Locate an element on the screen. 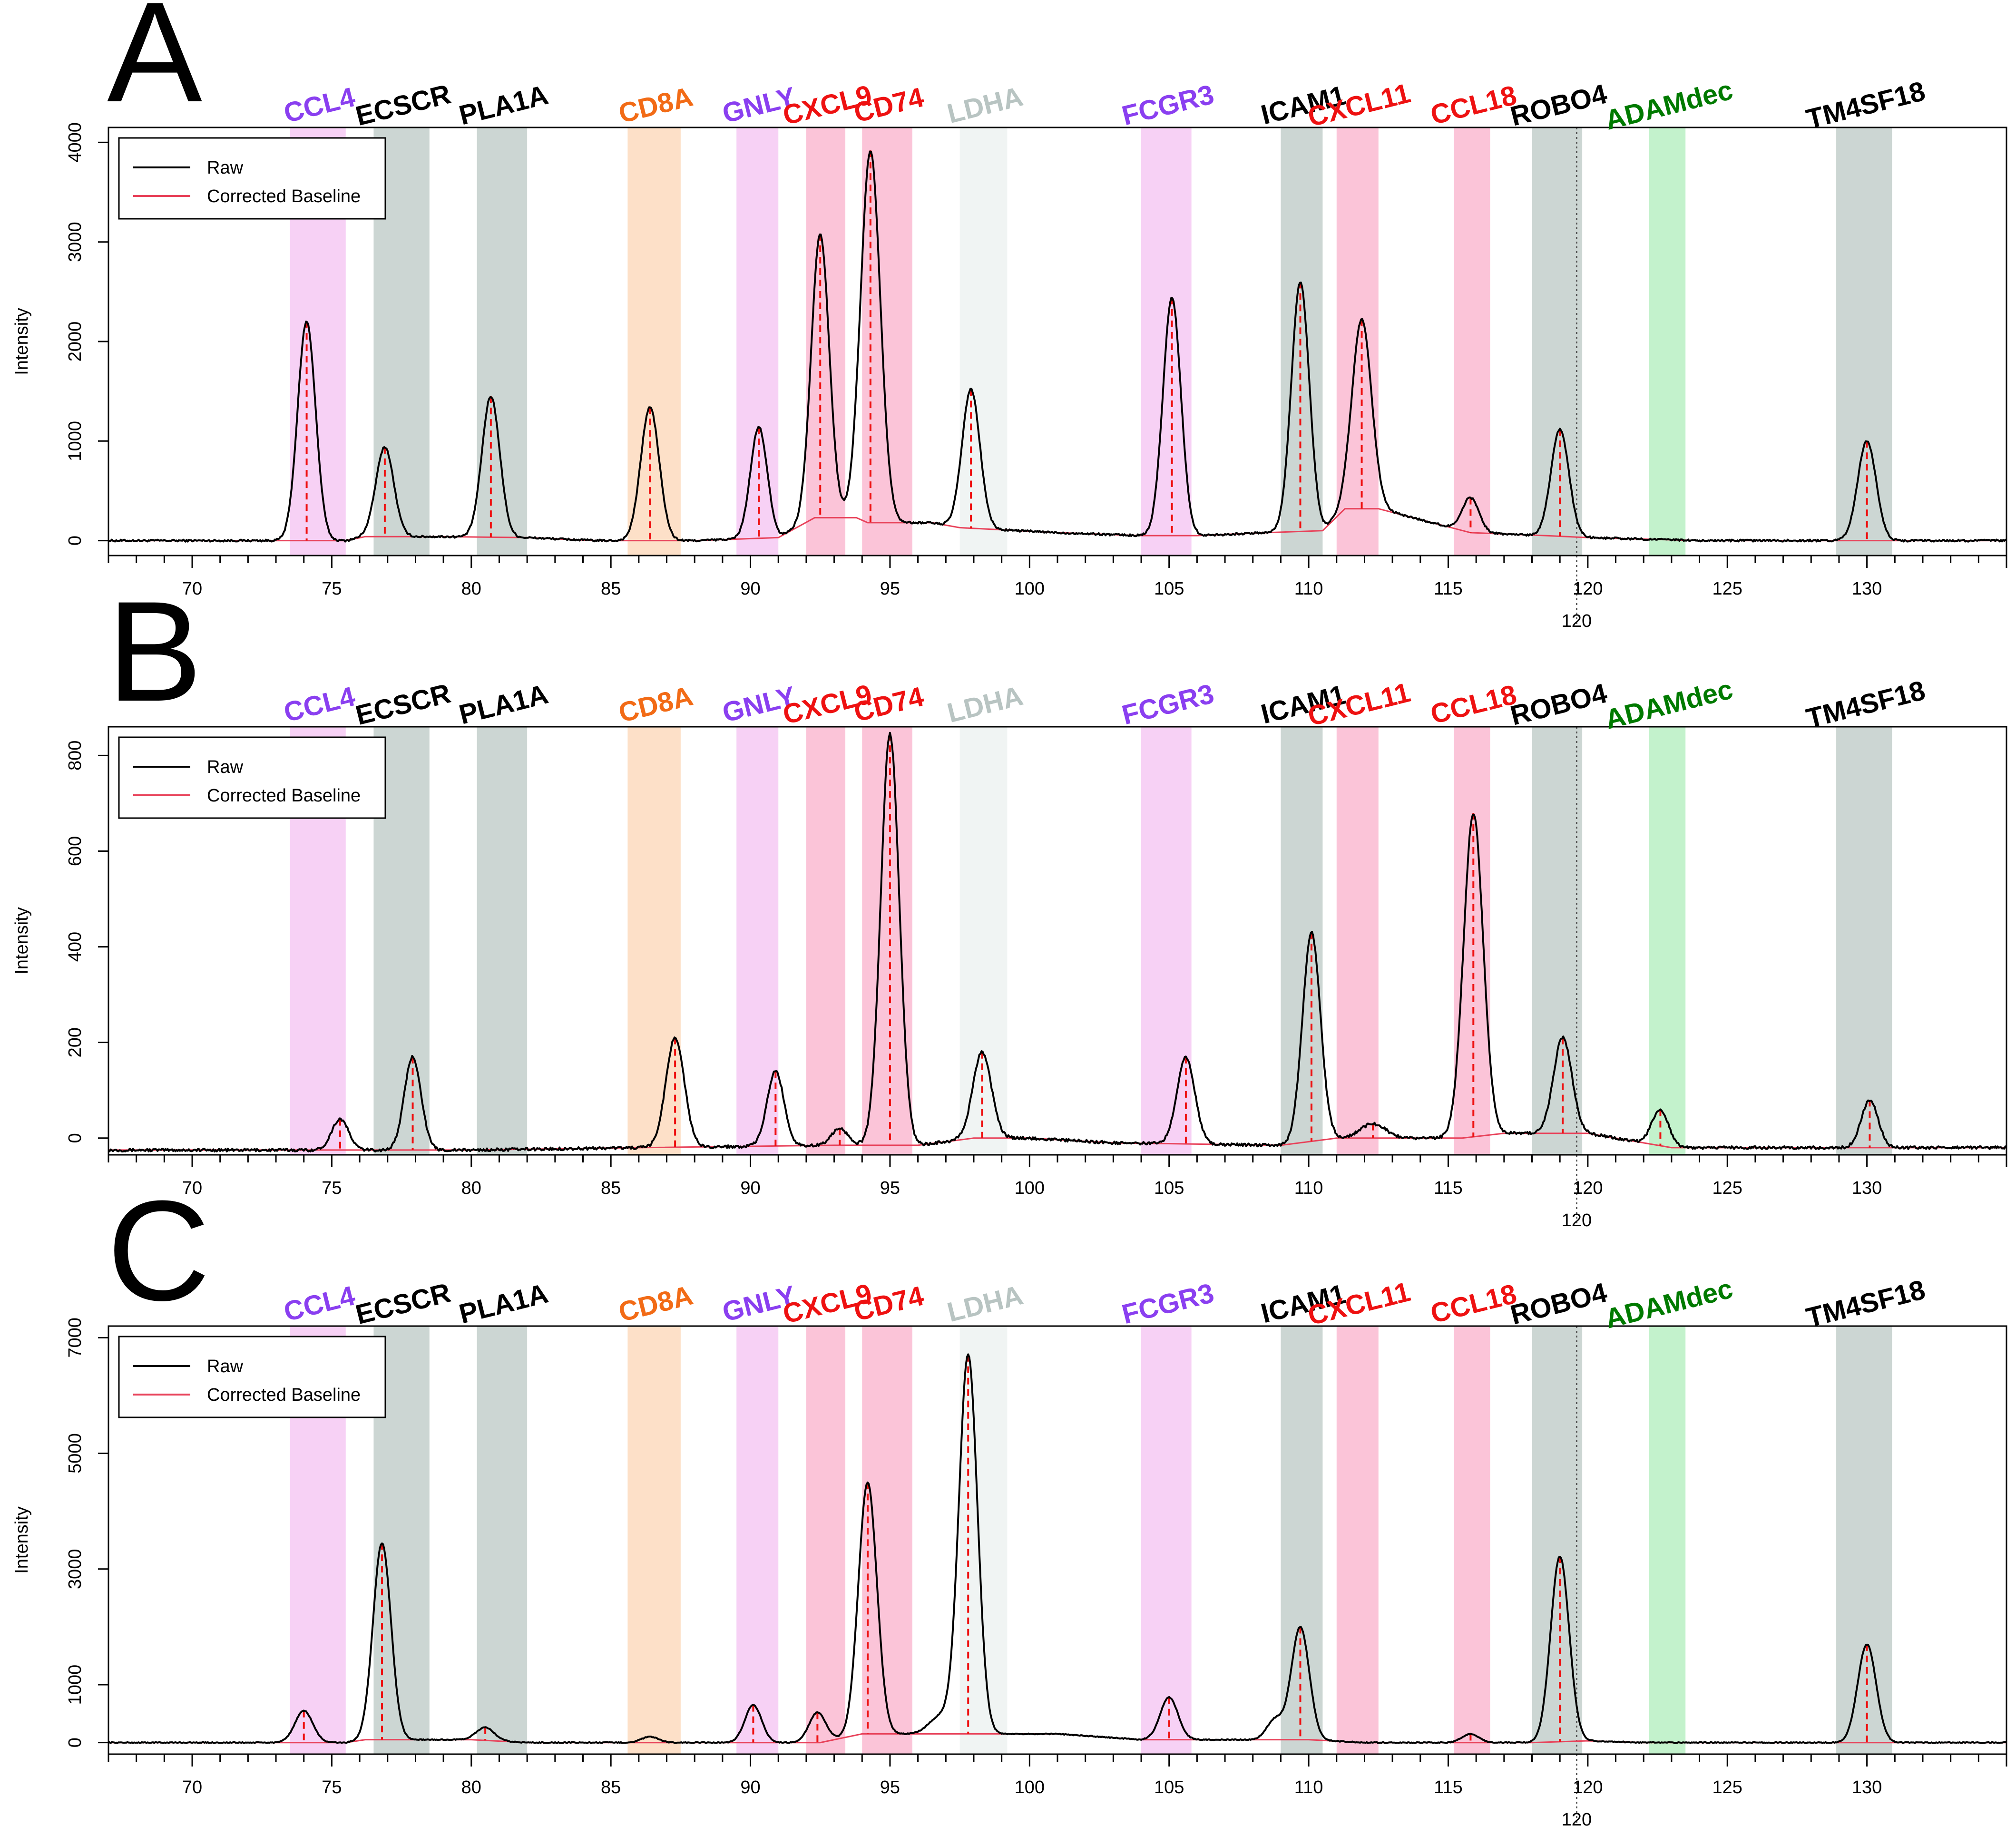 The width and height of the screenshot is (2016, 1835). gene-band-ldha-b is located at coordinates (983, 941).